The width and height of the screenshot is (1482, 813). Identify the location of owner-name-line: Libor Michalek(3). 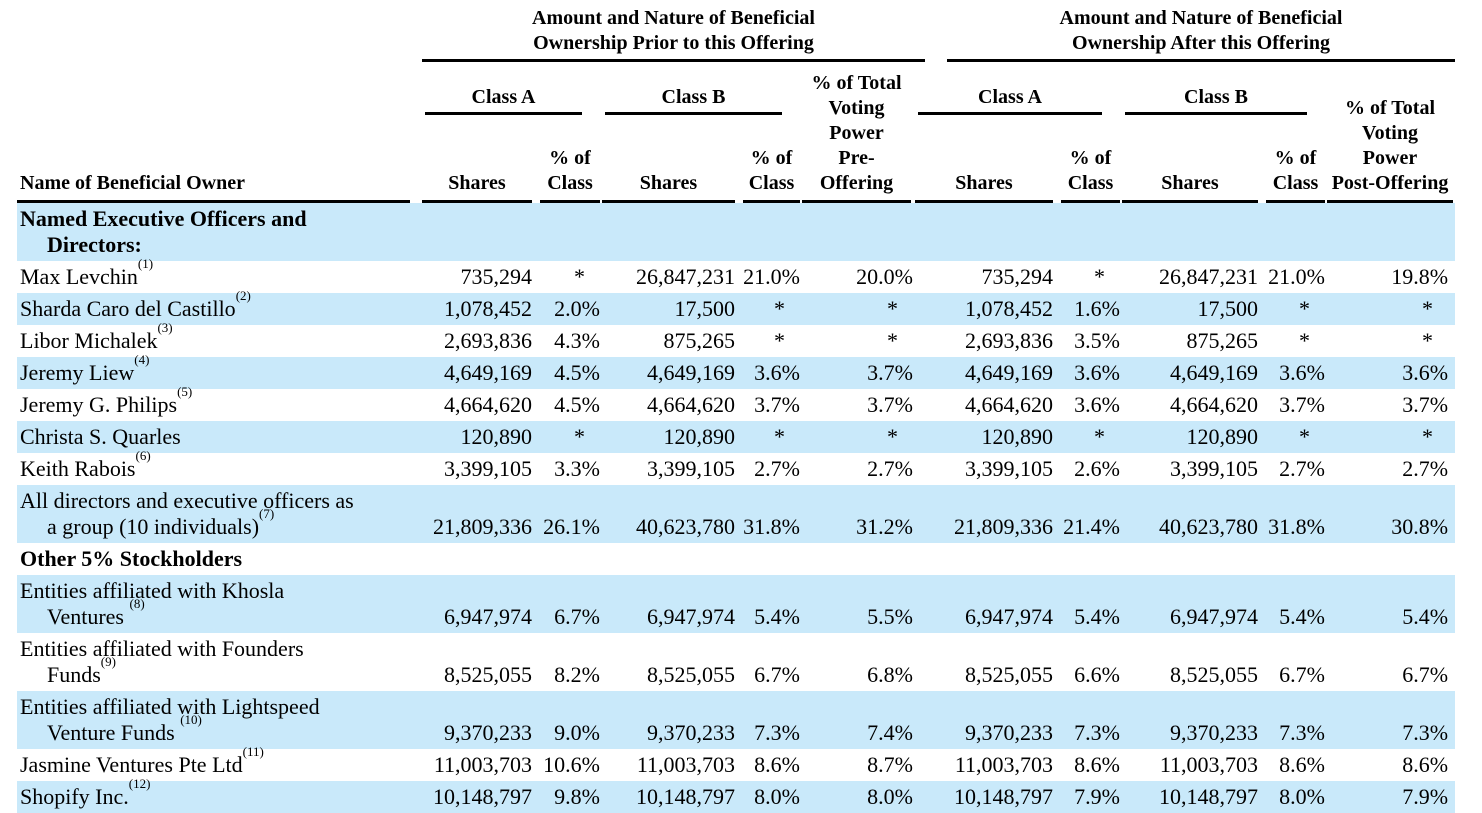
(220, 337).